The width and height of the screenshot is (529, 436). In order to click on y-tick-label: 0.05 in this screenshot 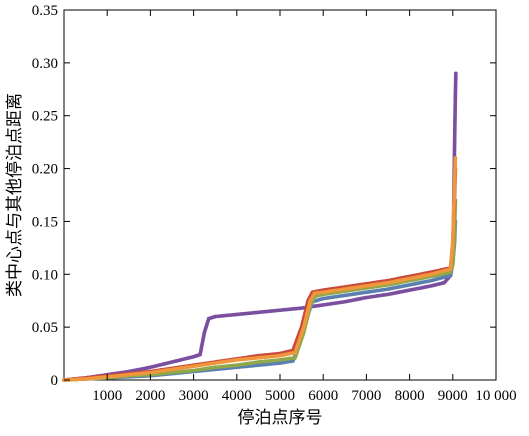, I will do `click(45, 328)`.